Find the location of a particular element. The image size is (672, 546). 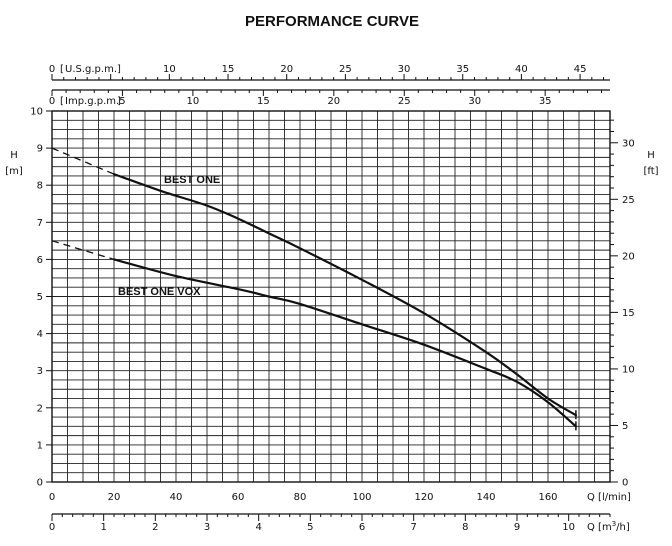

bottom-axis-tick-label: 120 is located at coordinates (423, 497).